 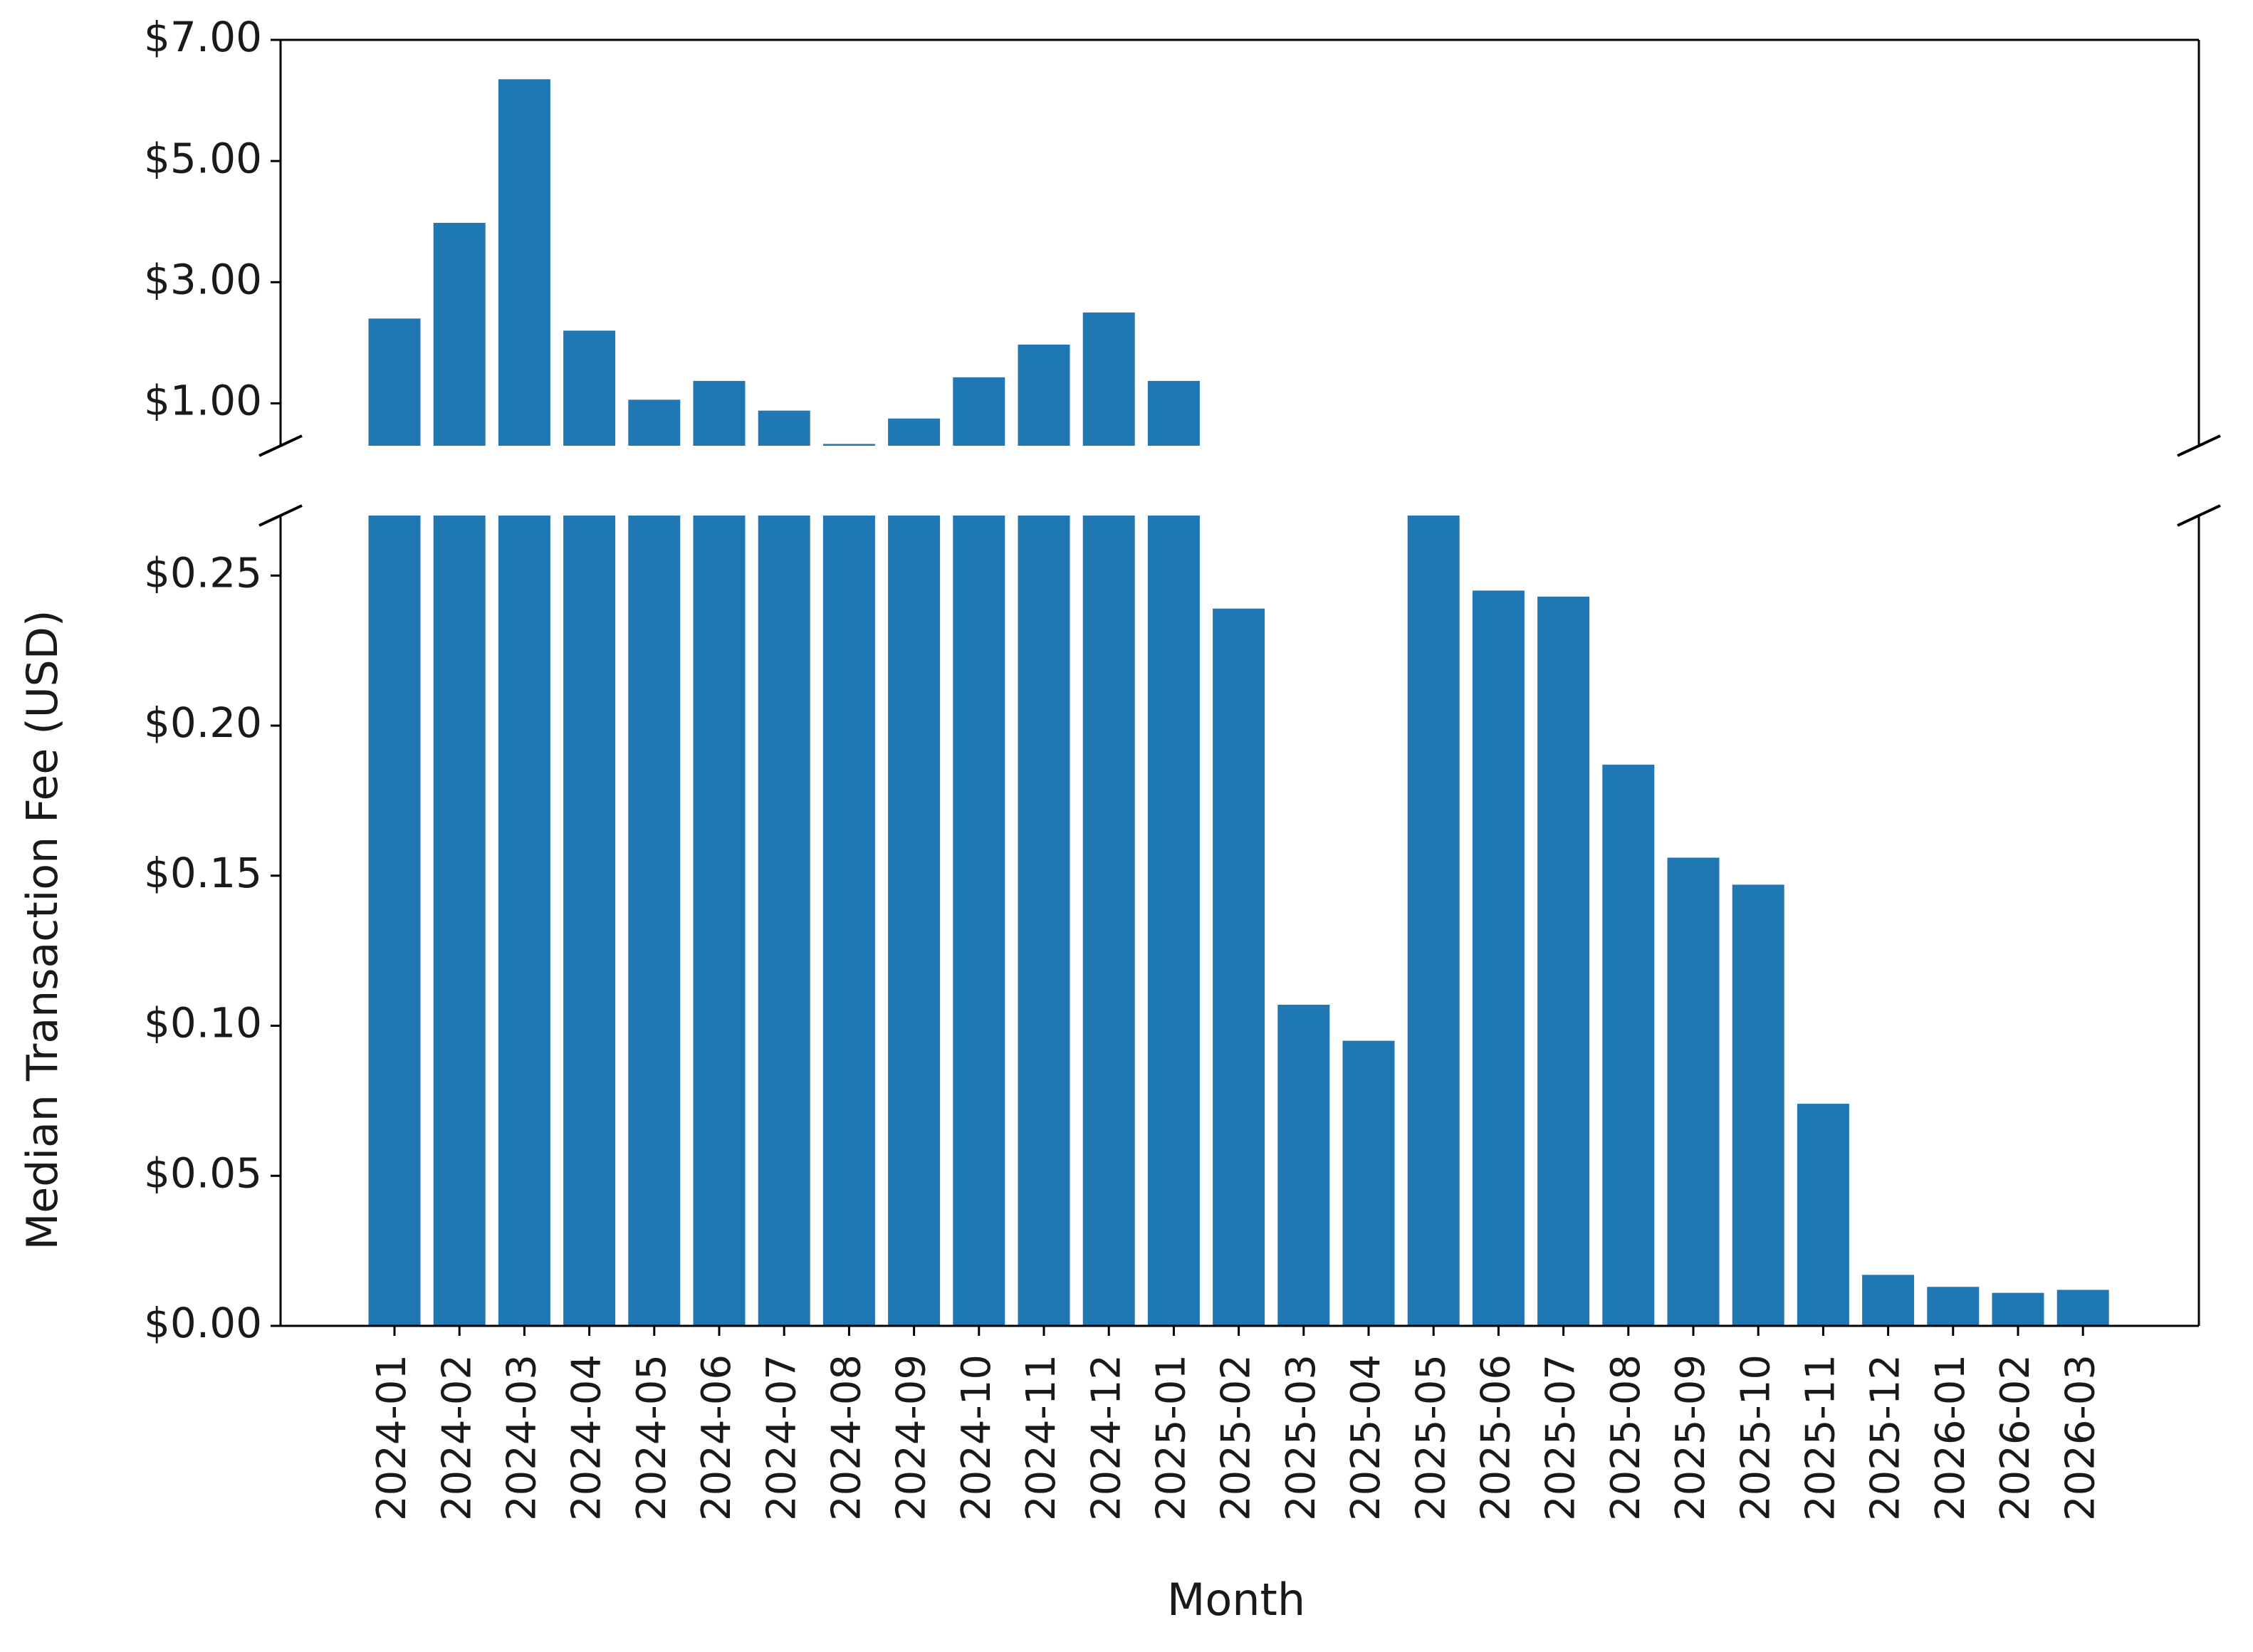 I want to click on x-tick-label: 2024-06, so click(x=717, y=1437).